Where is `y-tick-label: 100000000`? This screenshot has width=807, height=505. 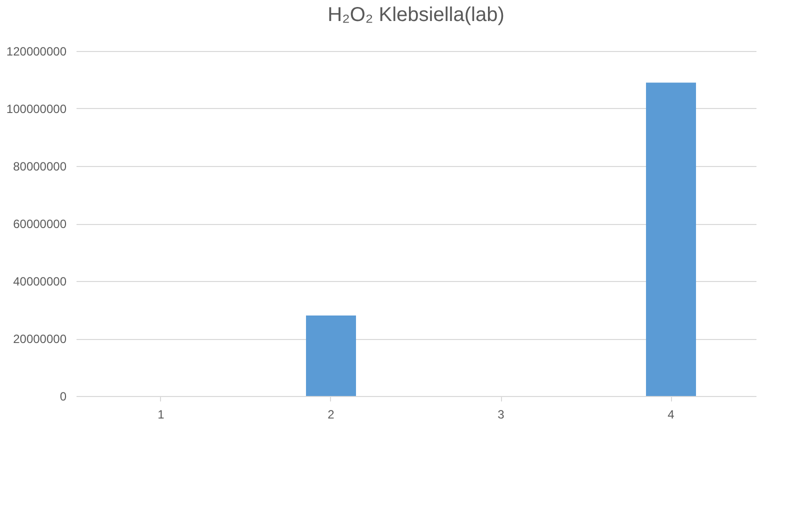 y-tick-label: 100000000 is located at coordinates (36, 109).